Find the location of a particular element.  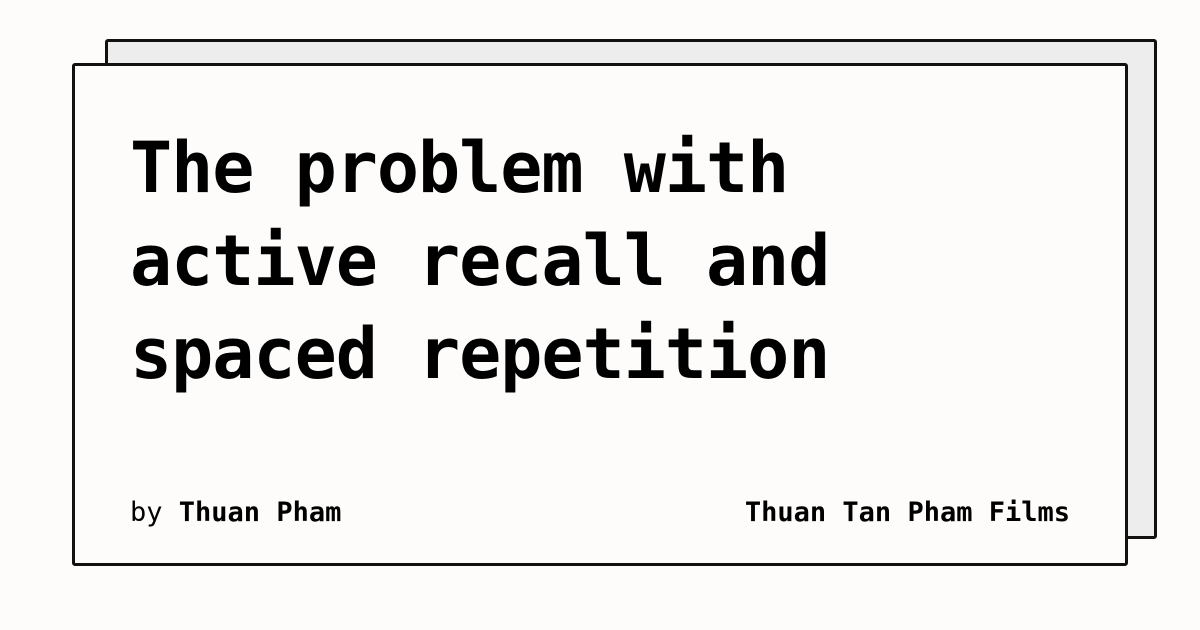

article-title-line: spaced repetition is located at coordinates (480, 354).